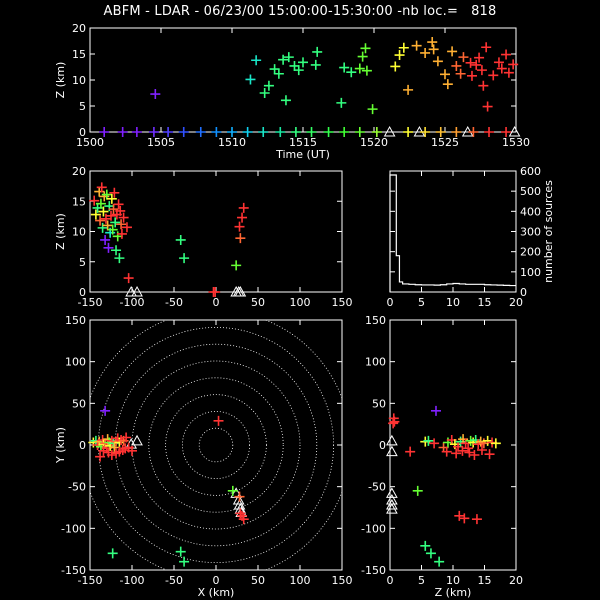  Describe the element at coordinates (82, 106) in the screenshot. I see `time_height-ytick-label: 5` at that location.